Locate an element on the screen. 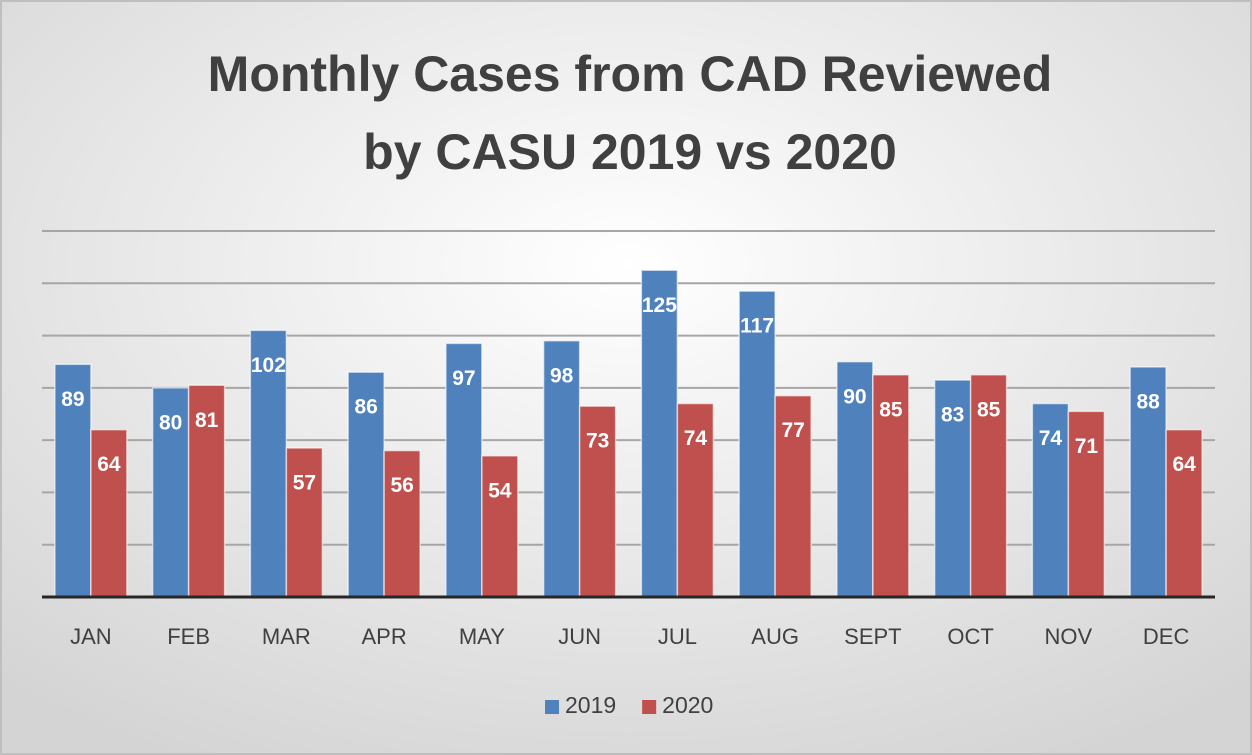 The height and width of the screenshot is (755, 1252). x-tick-label: OCT is located at coordinates (970, 636).